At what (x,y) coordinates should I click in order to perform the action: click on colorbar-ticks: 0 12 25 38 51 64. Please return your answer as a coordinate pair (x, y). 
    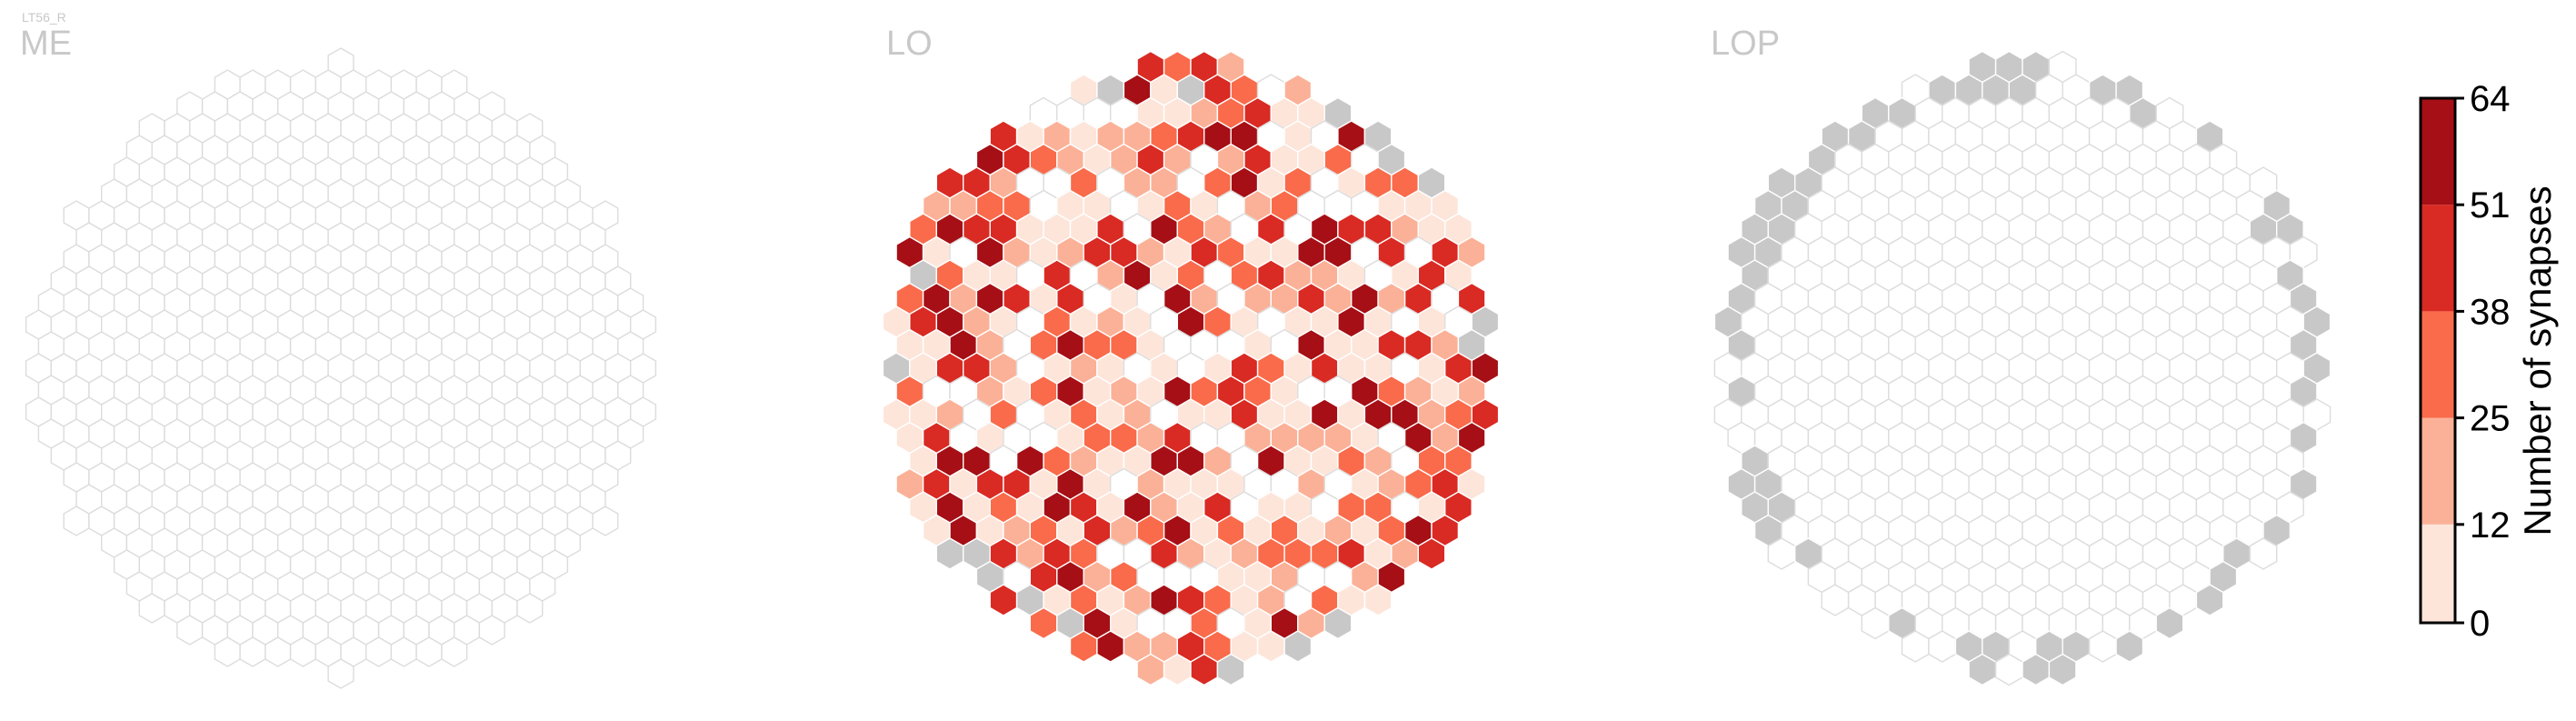
    Looking at the image, I should click on (2483, 361).